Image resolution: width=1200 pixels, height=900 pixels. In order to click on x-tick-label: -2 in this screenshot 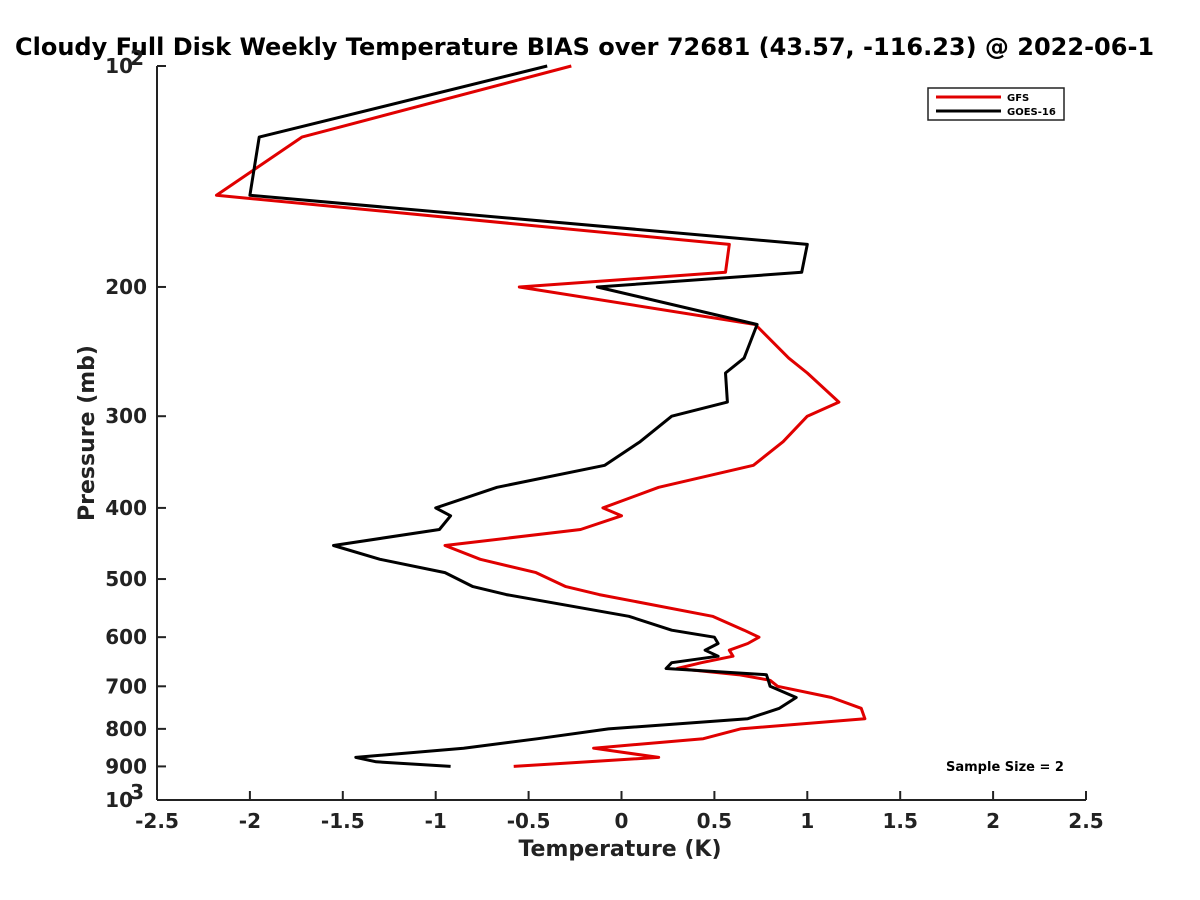, I will do `click(250, 821)`.